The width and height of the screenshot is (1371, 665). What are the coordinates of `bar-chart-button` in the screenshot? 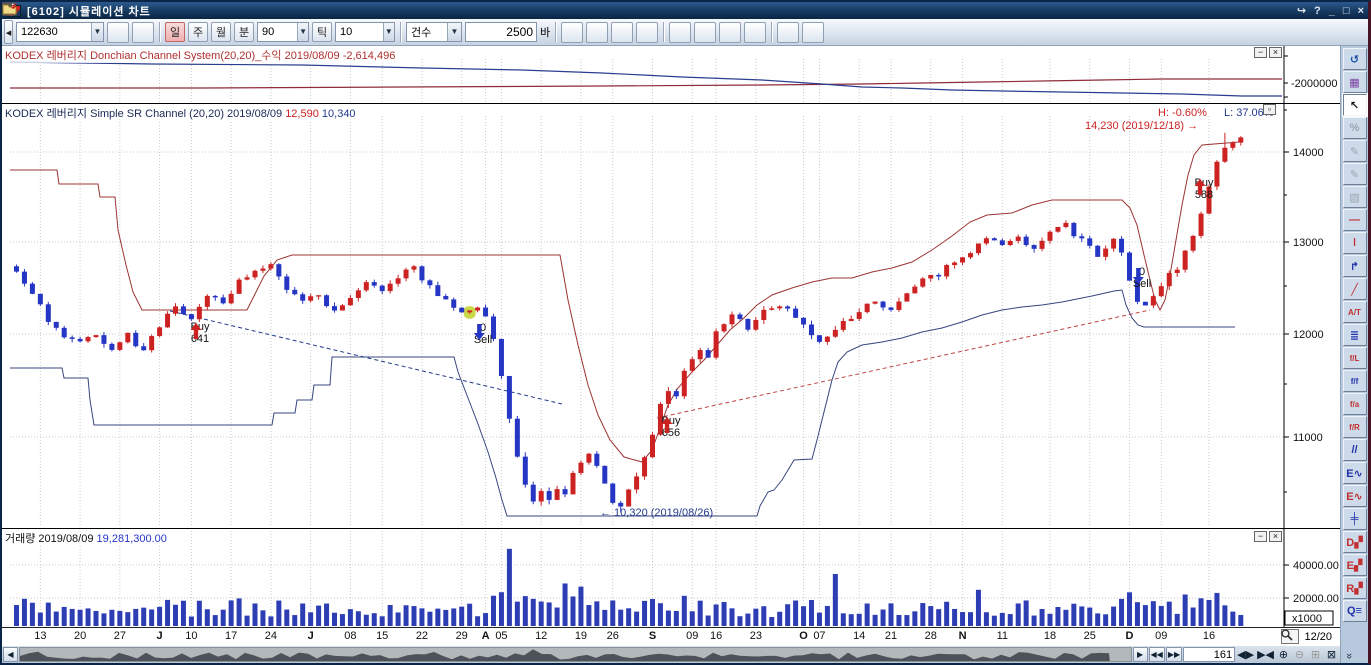 It's located at (319, 23).